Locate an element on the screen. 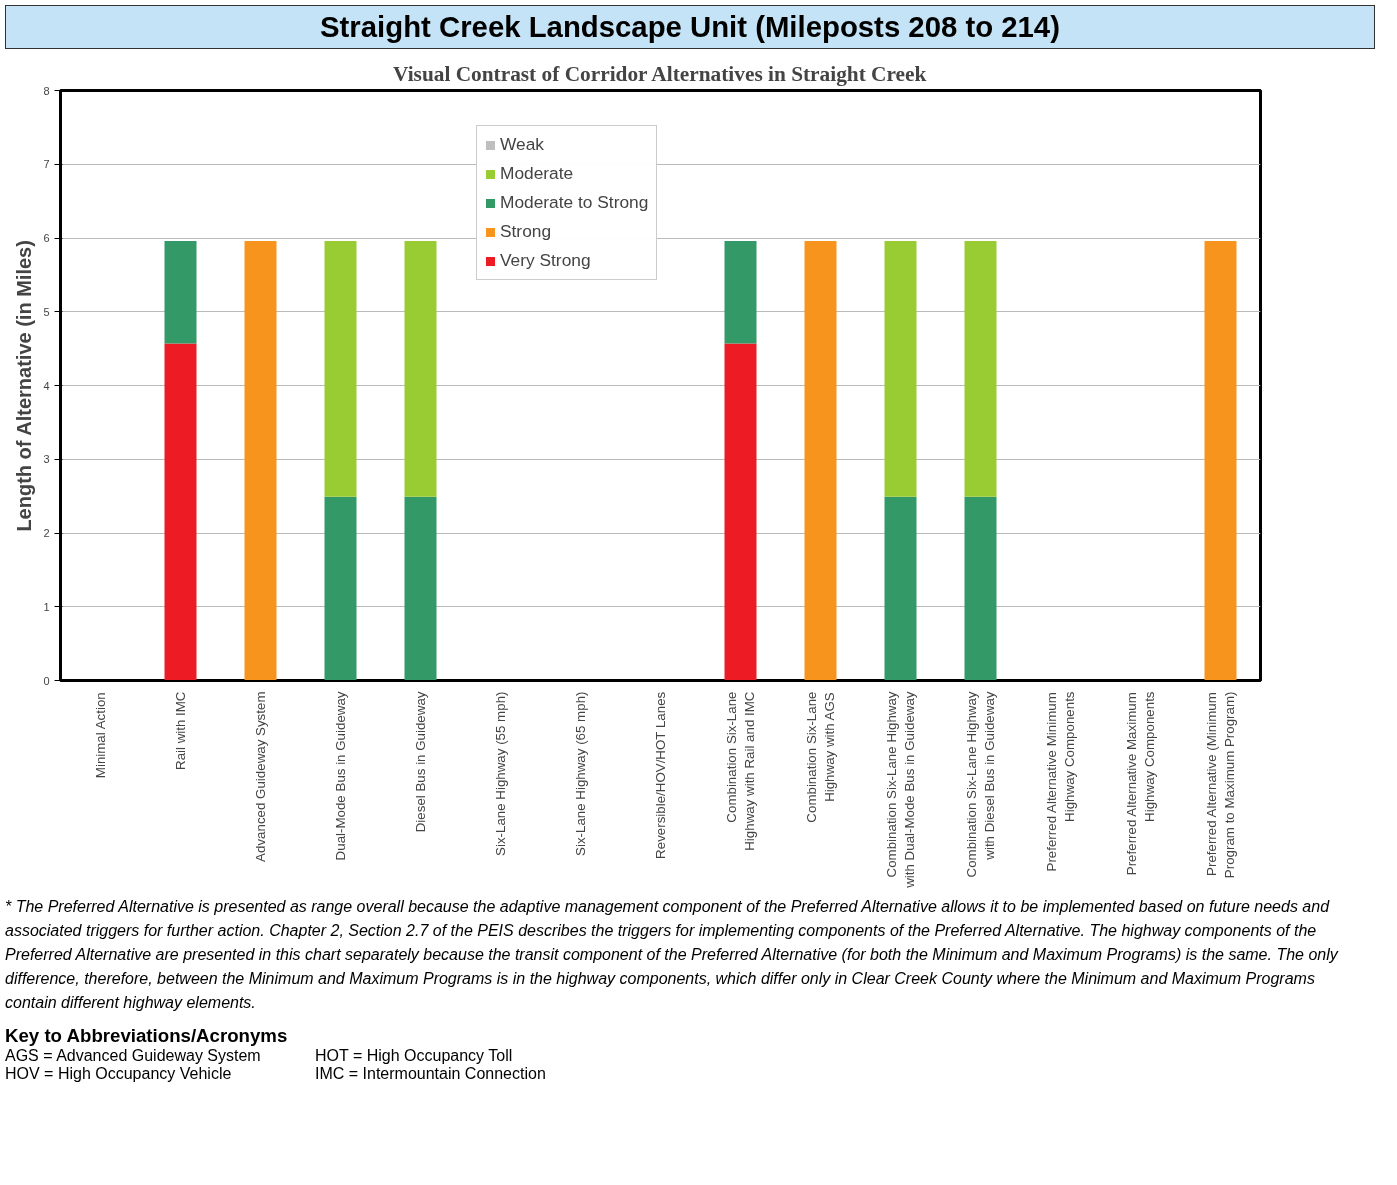 Image resolution: width=1397 pixels, height=1185 pixels. x-tick-label: Preferred Alternative Maximum Highway Components is located at coordinates (1140, 783).